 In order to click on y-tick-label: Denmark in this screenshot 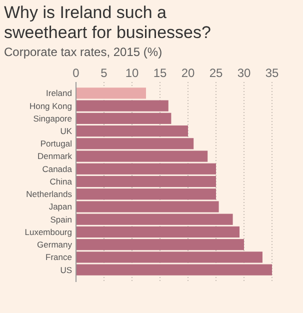, I will do `click(55, 156)`.